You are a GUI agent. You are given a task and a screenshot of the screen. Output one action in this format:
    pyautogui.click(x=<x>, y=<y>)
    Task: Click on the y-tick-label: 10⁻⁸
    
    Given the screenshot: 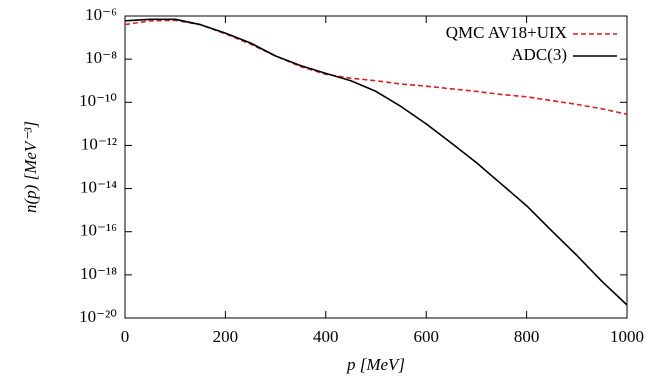 What is the action you would take?
    pyautogui.click(x=101, y=57)
    